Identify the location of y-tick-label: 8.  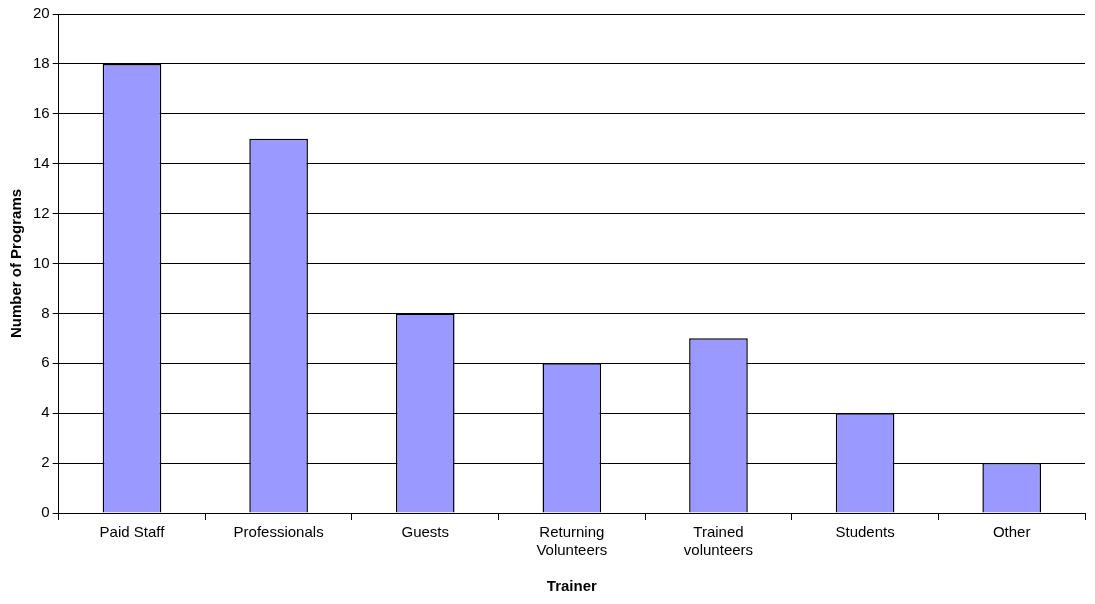
(45, 312).